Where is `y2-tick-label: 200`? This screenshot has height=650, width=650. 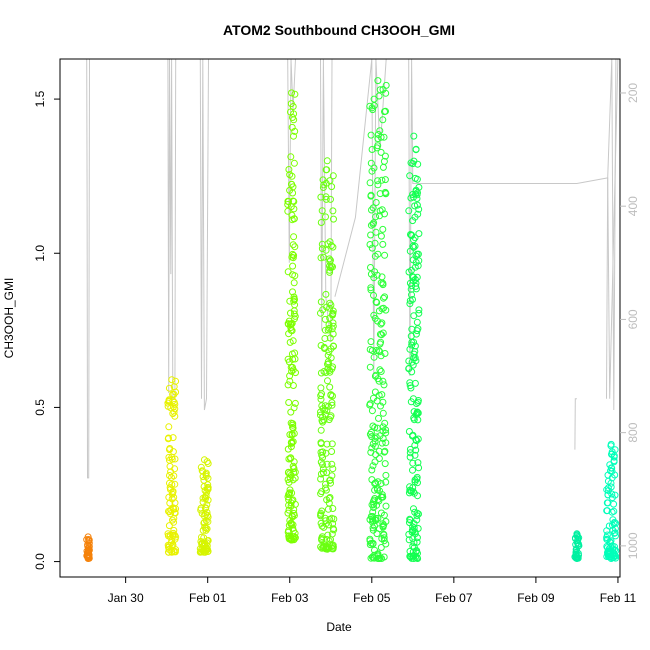 y2-tick-label: 200 is located at coordinates (633, 93).